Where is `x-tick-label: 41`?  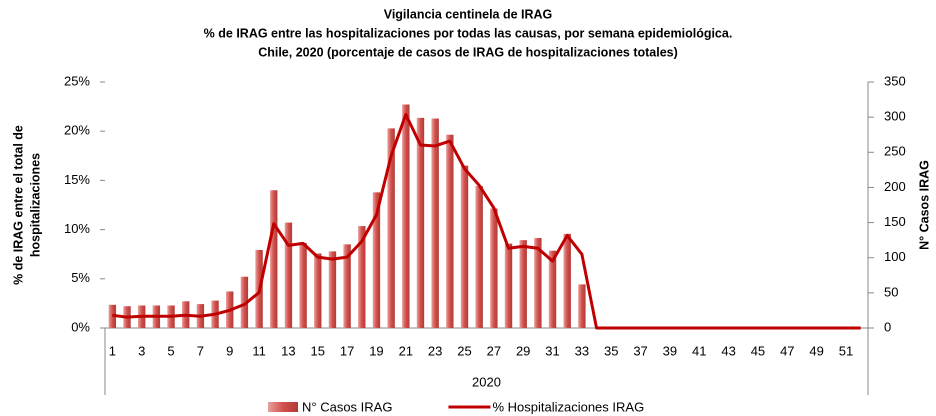 x-tick-label: 41 is located at coordinates (699, 350).